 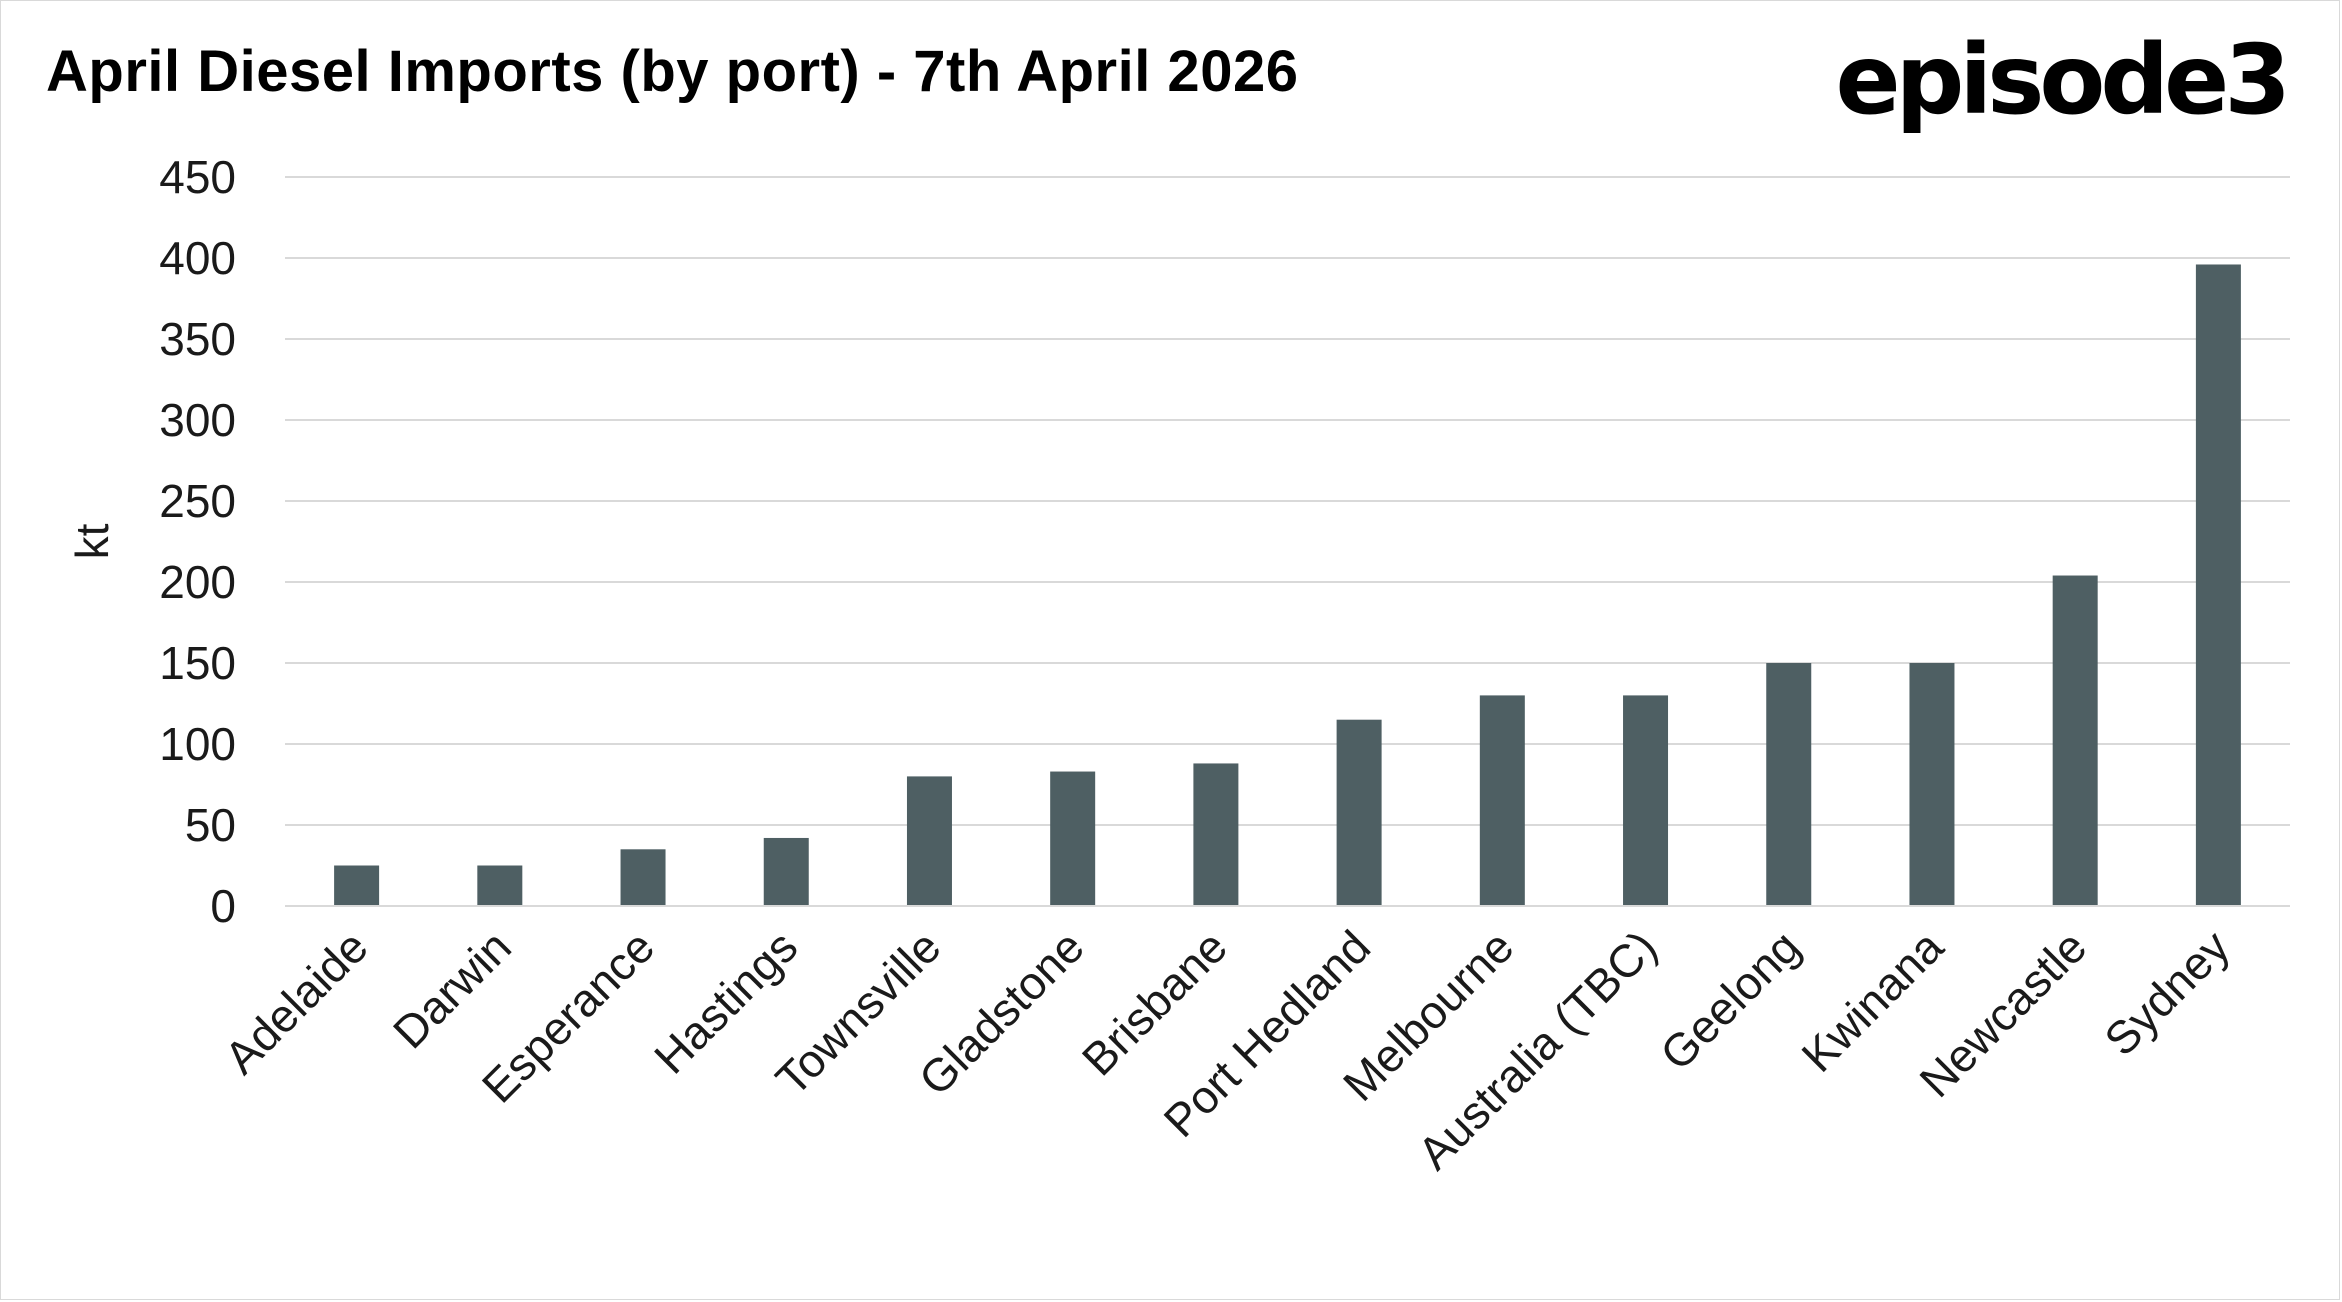 I want to click on brand-logo: episode3, so click(x=2063, y=80).